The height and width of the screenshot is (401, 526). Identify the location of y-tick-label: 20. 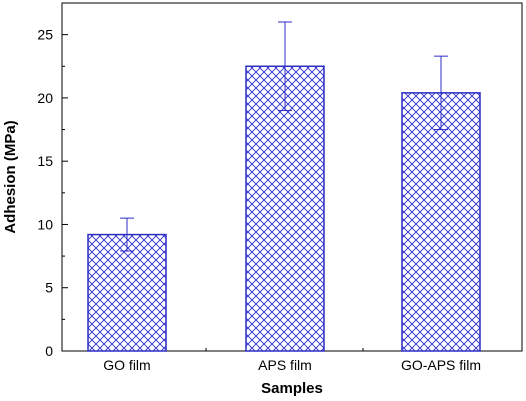
(45, 98).